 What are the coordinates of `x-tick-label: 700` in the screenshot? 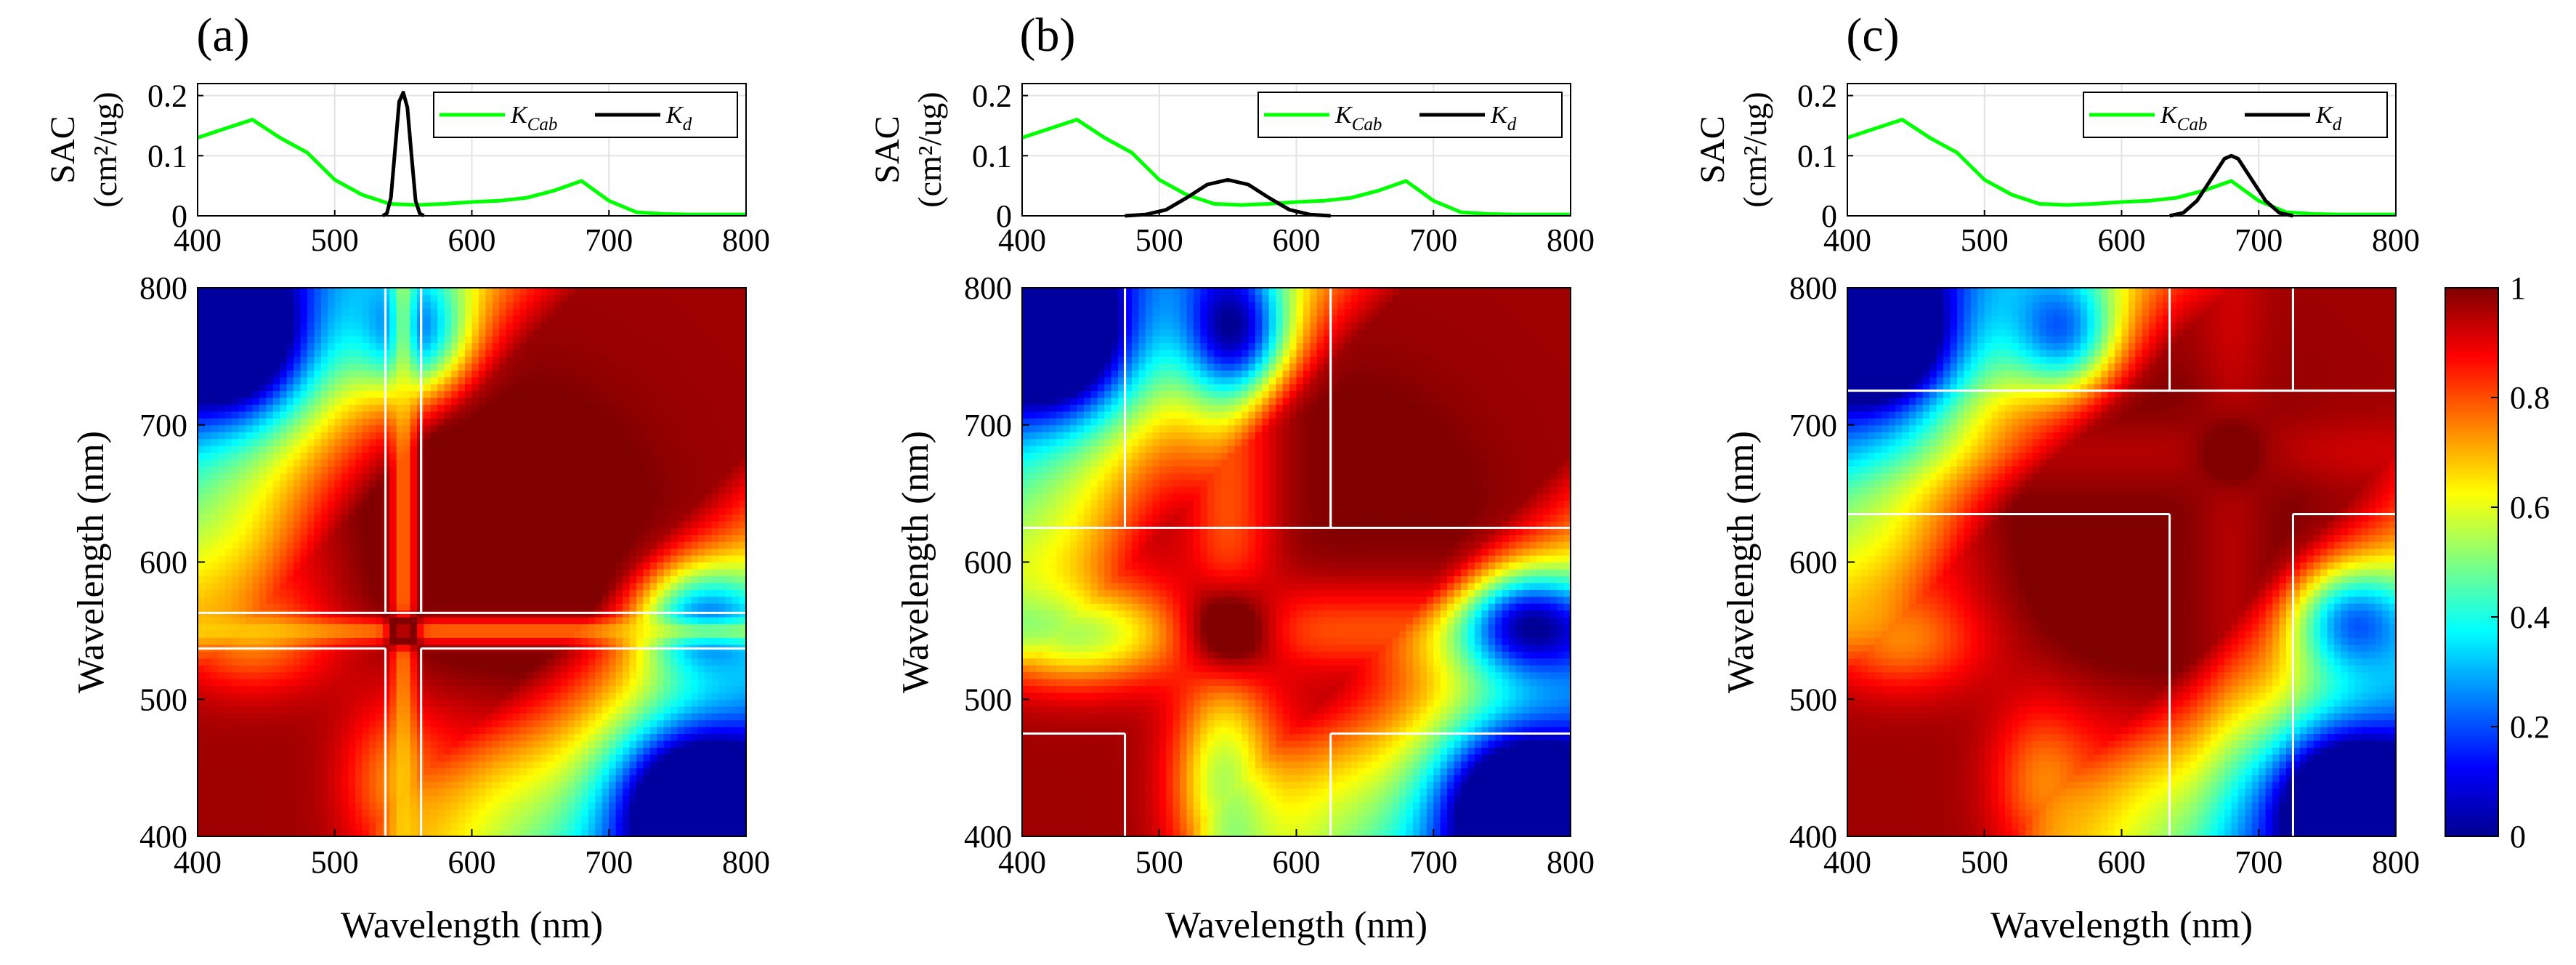 It's located at (609, 240).